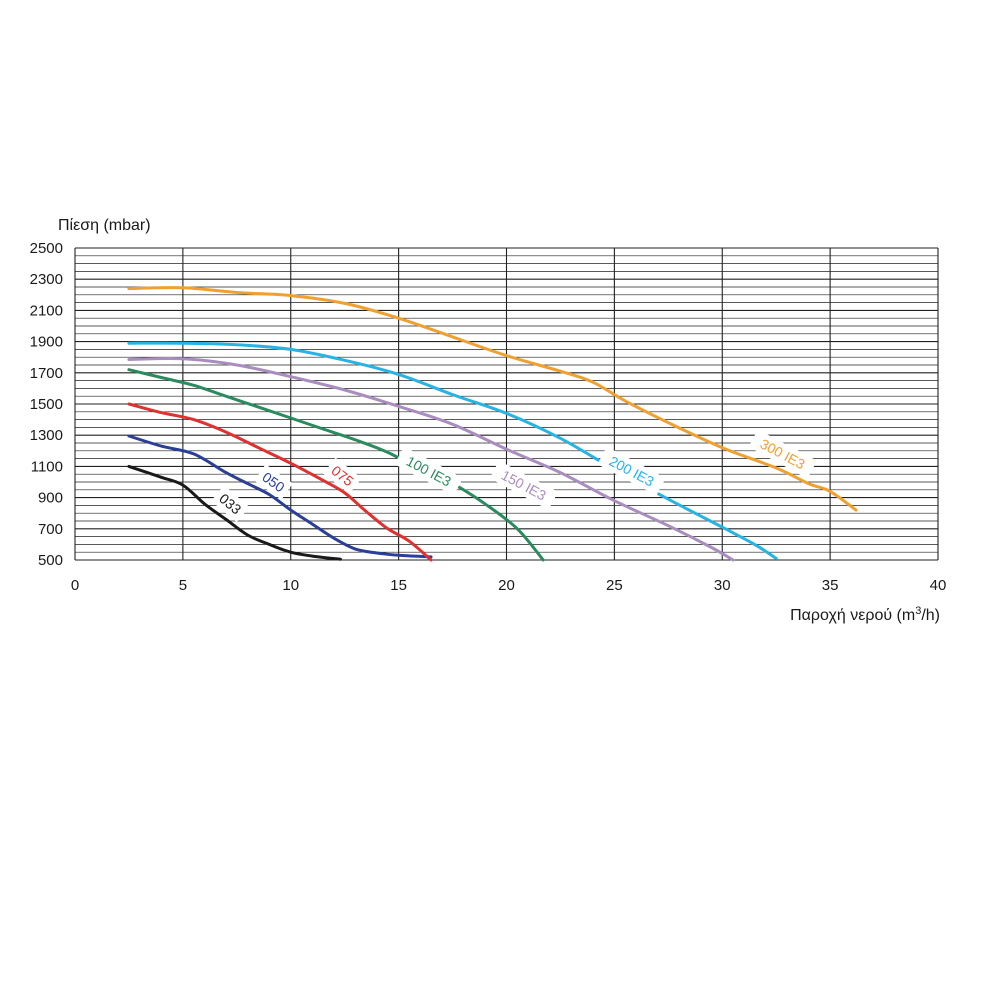 The width and height of the screenshot is (1000, 1000). Describe the element at coordinates (398, 585) in the screenshot. I see `x-tick-label: 15` at that location.